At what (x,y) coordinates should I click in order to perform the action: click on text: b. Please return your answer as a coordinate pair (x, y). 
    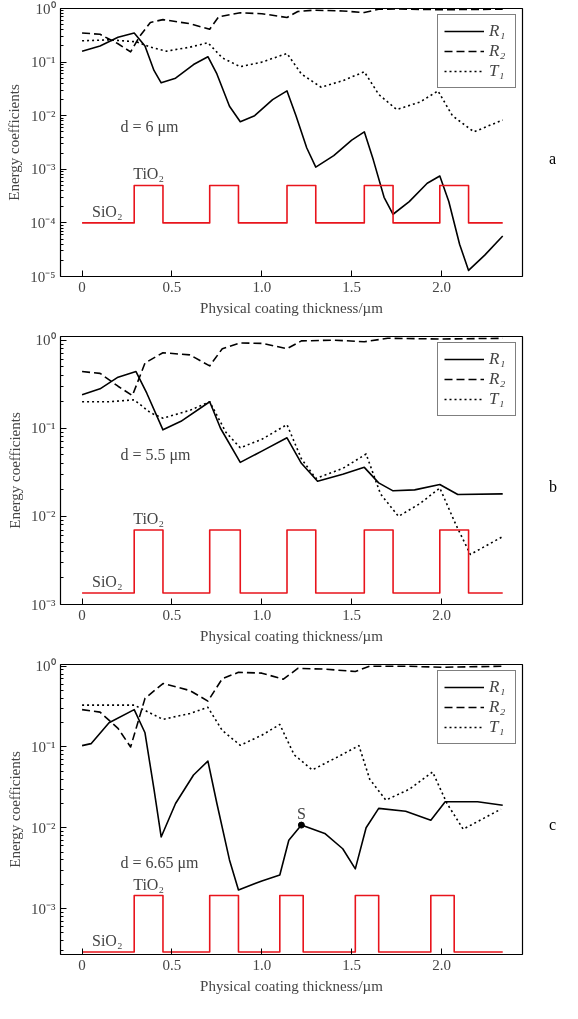
    Looking at the image, I should click on (553, 487).